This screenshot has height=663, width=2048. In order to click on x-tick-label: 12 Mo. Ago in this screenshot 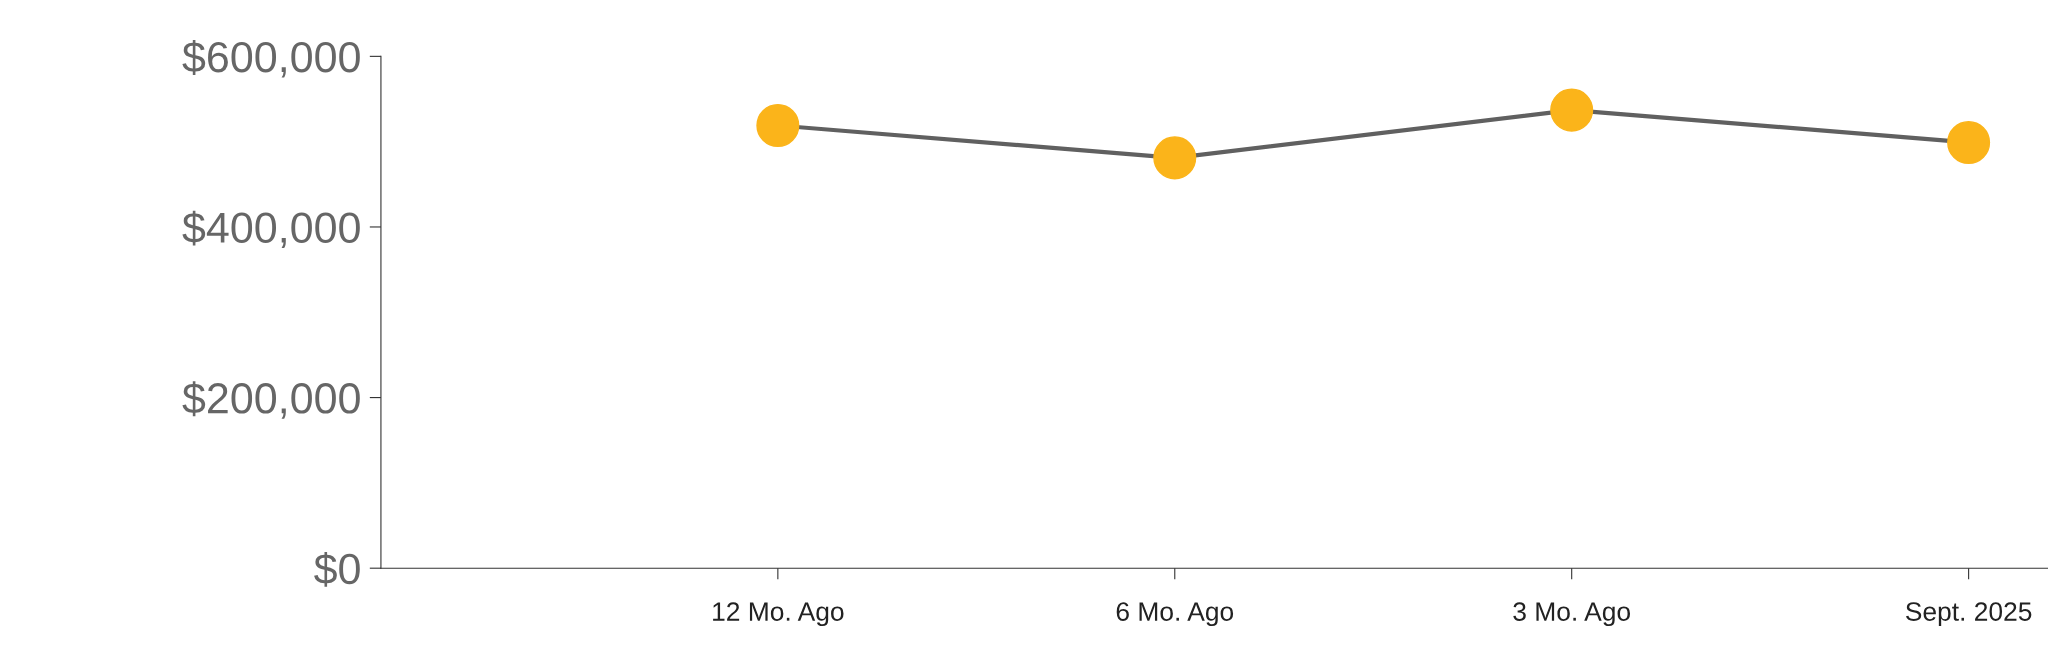, I will do `click(778, 614)`.